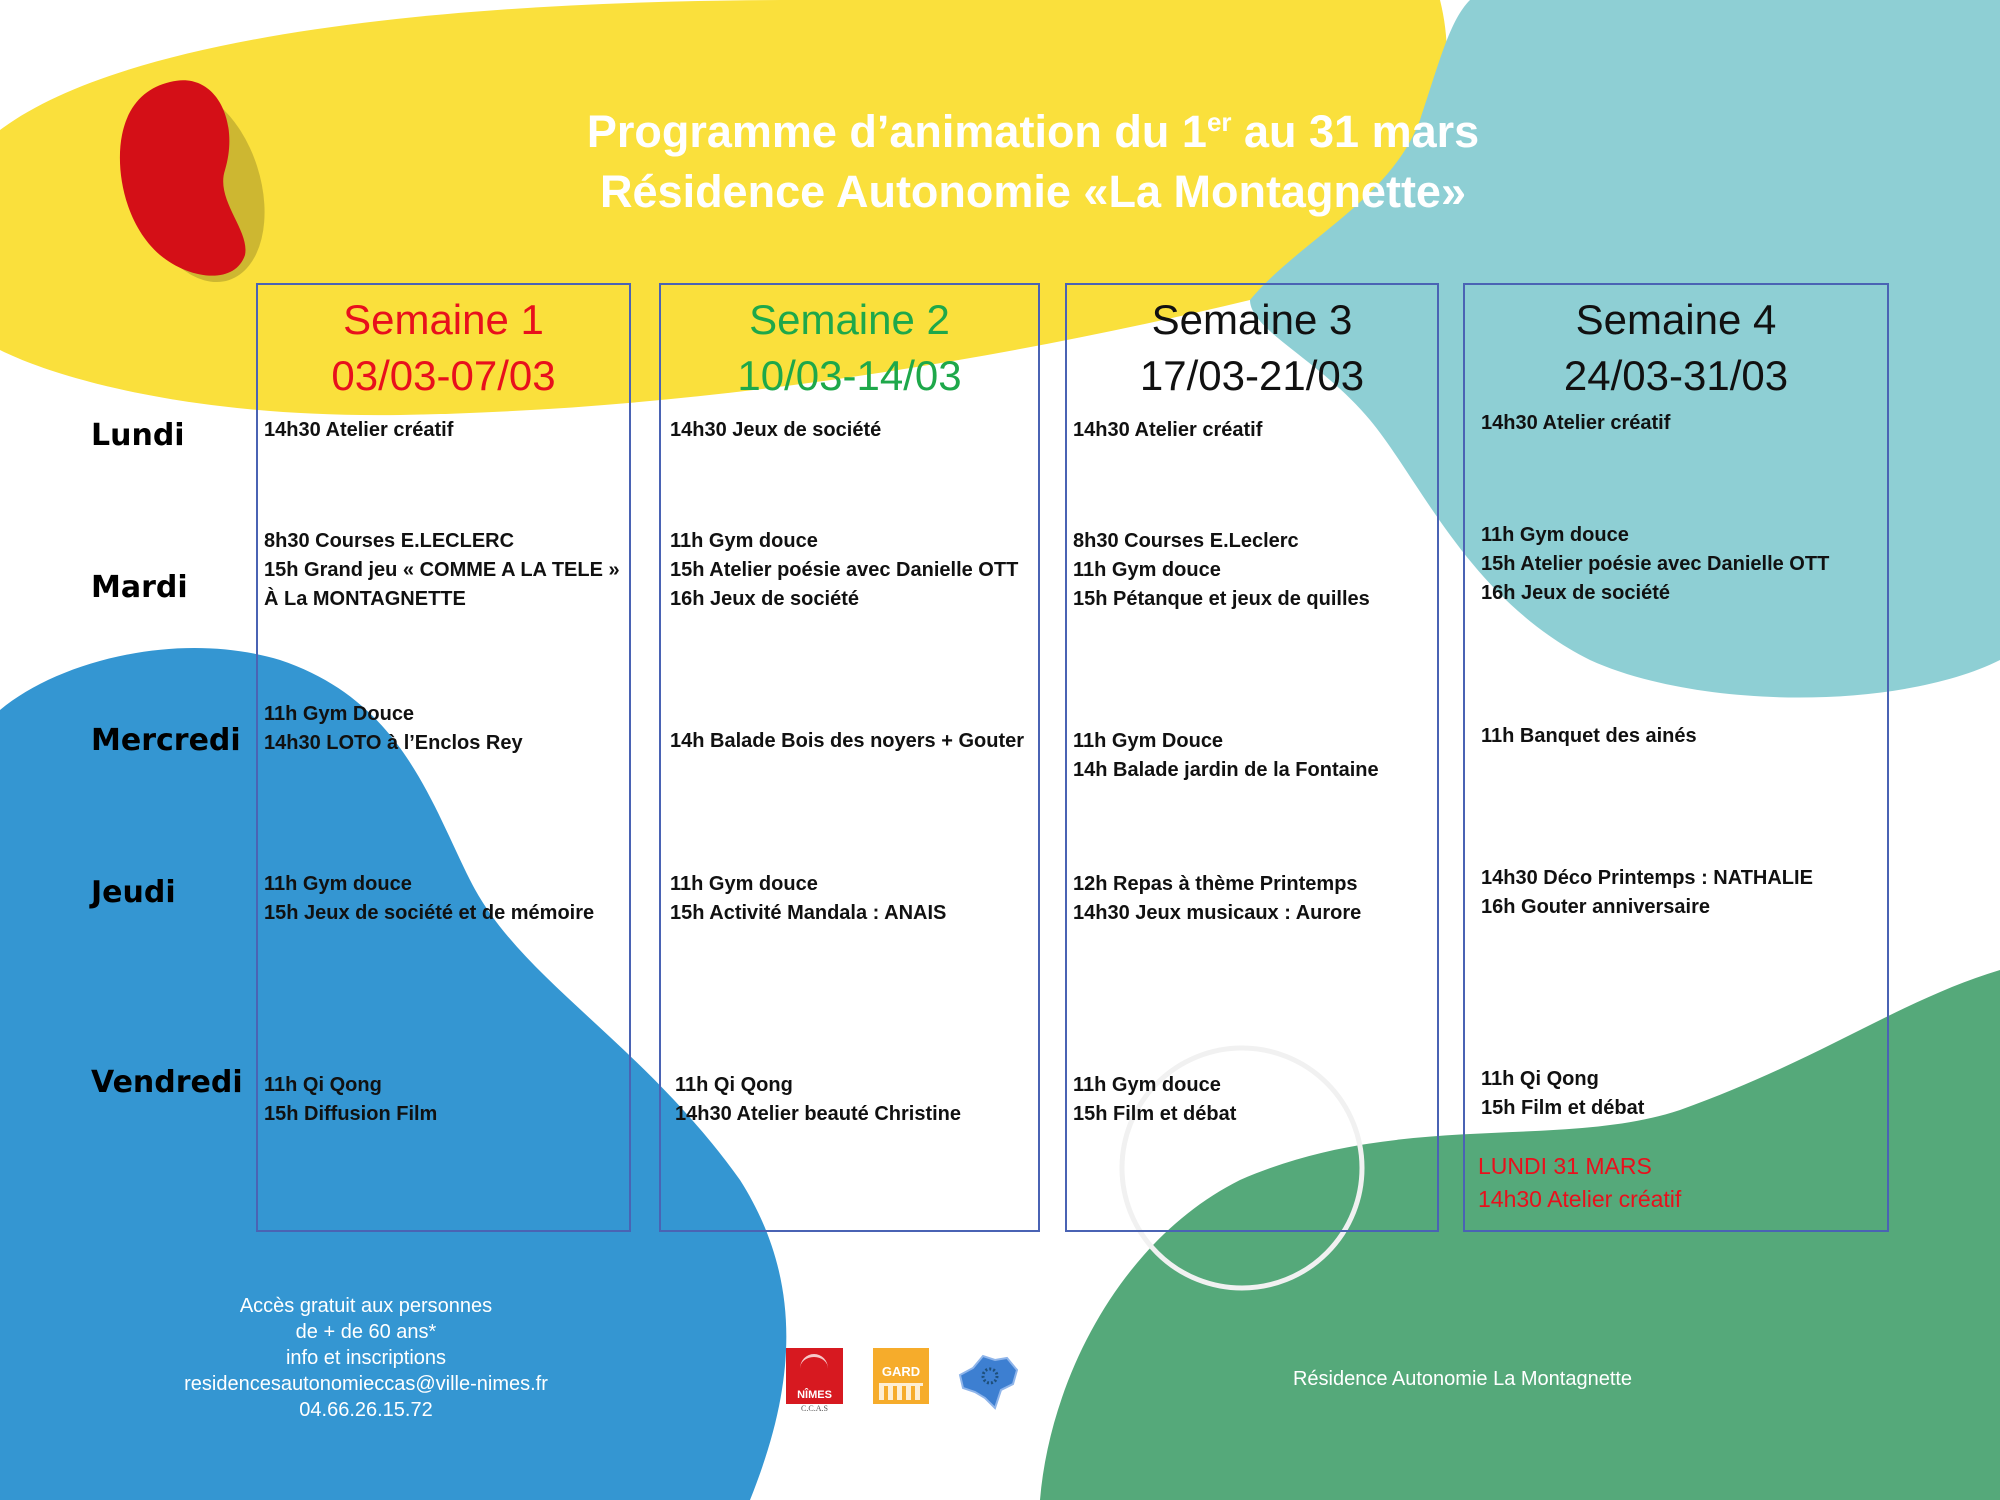 This screenshot has width=2000, height=1500. What do you see at coordinates (1252, 348) in the screenshot?
I see `week-header-3: Semaine 3 17/03-21/03` at bounding box center [1252, 348].